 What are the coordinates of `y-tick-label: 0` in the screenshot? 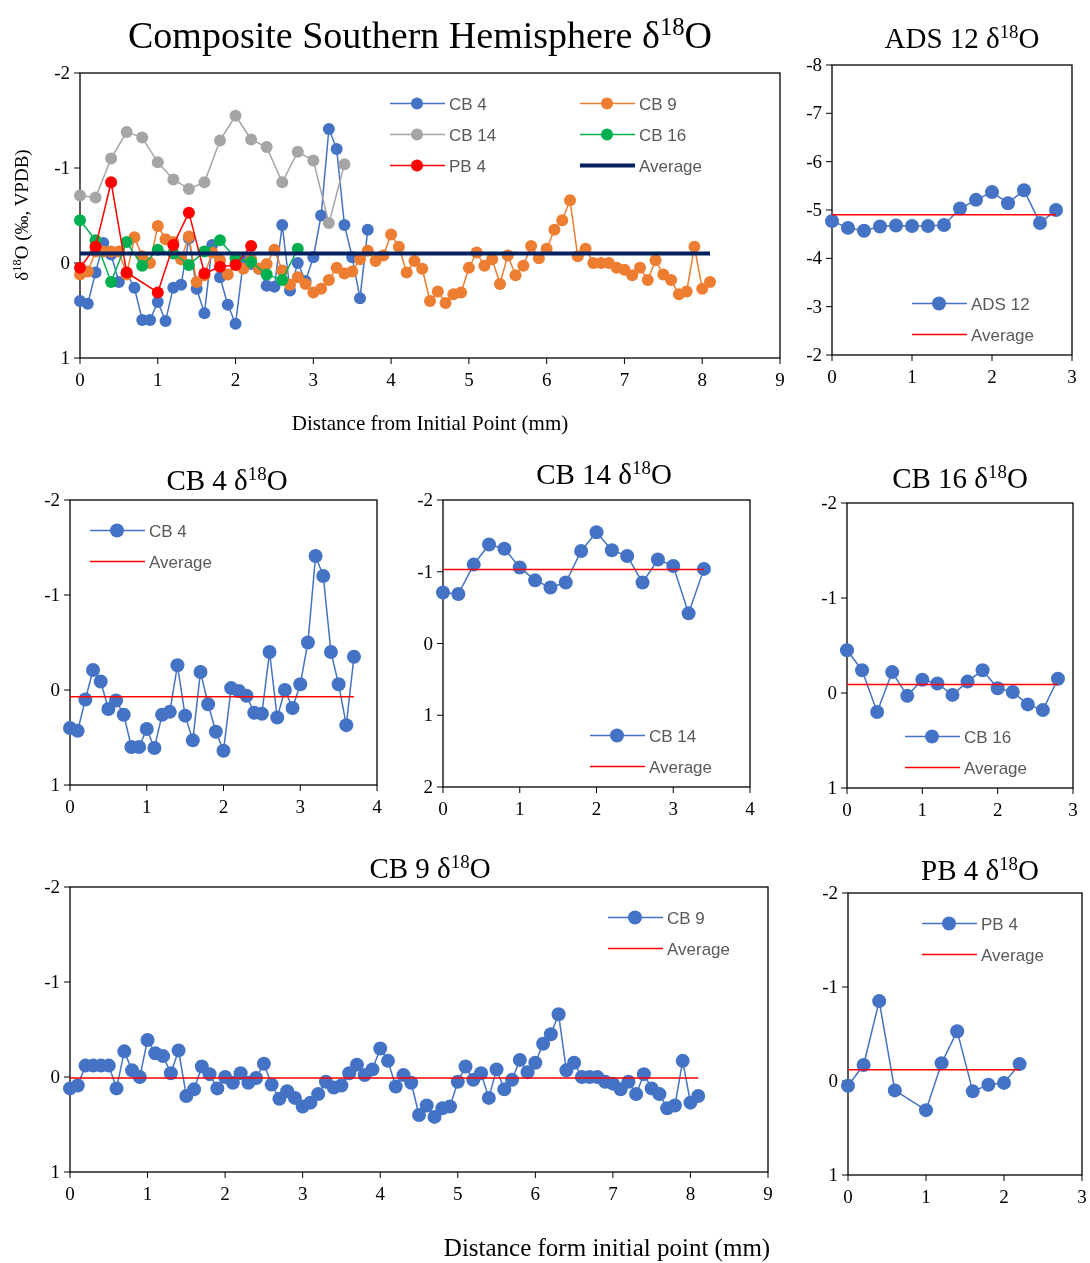 It's located at (65, 262).